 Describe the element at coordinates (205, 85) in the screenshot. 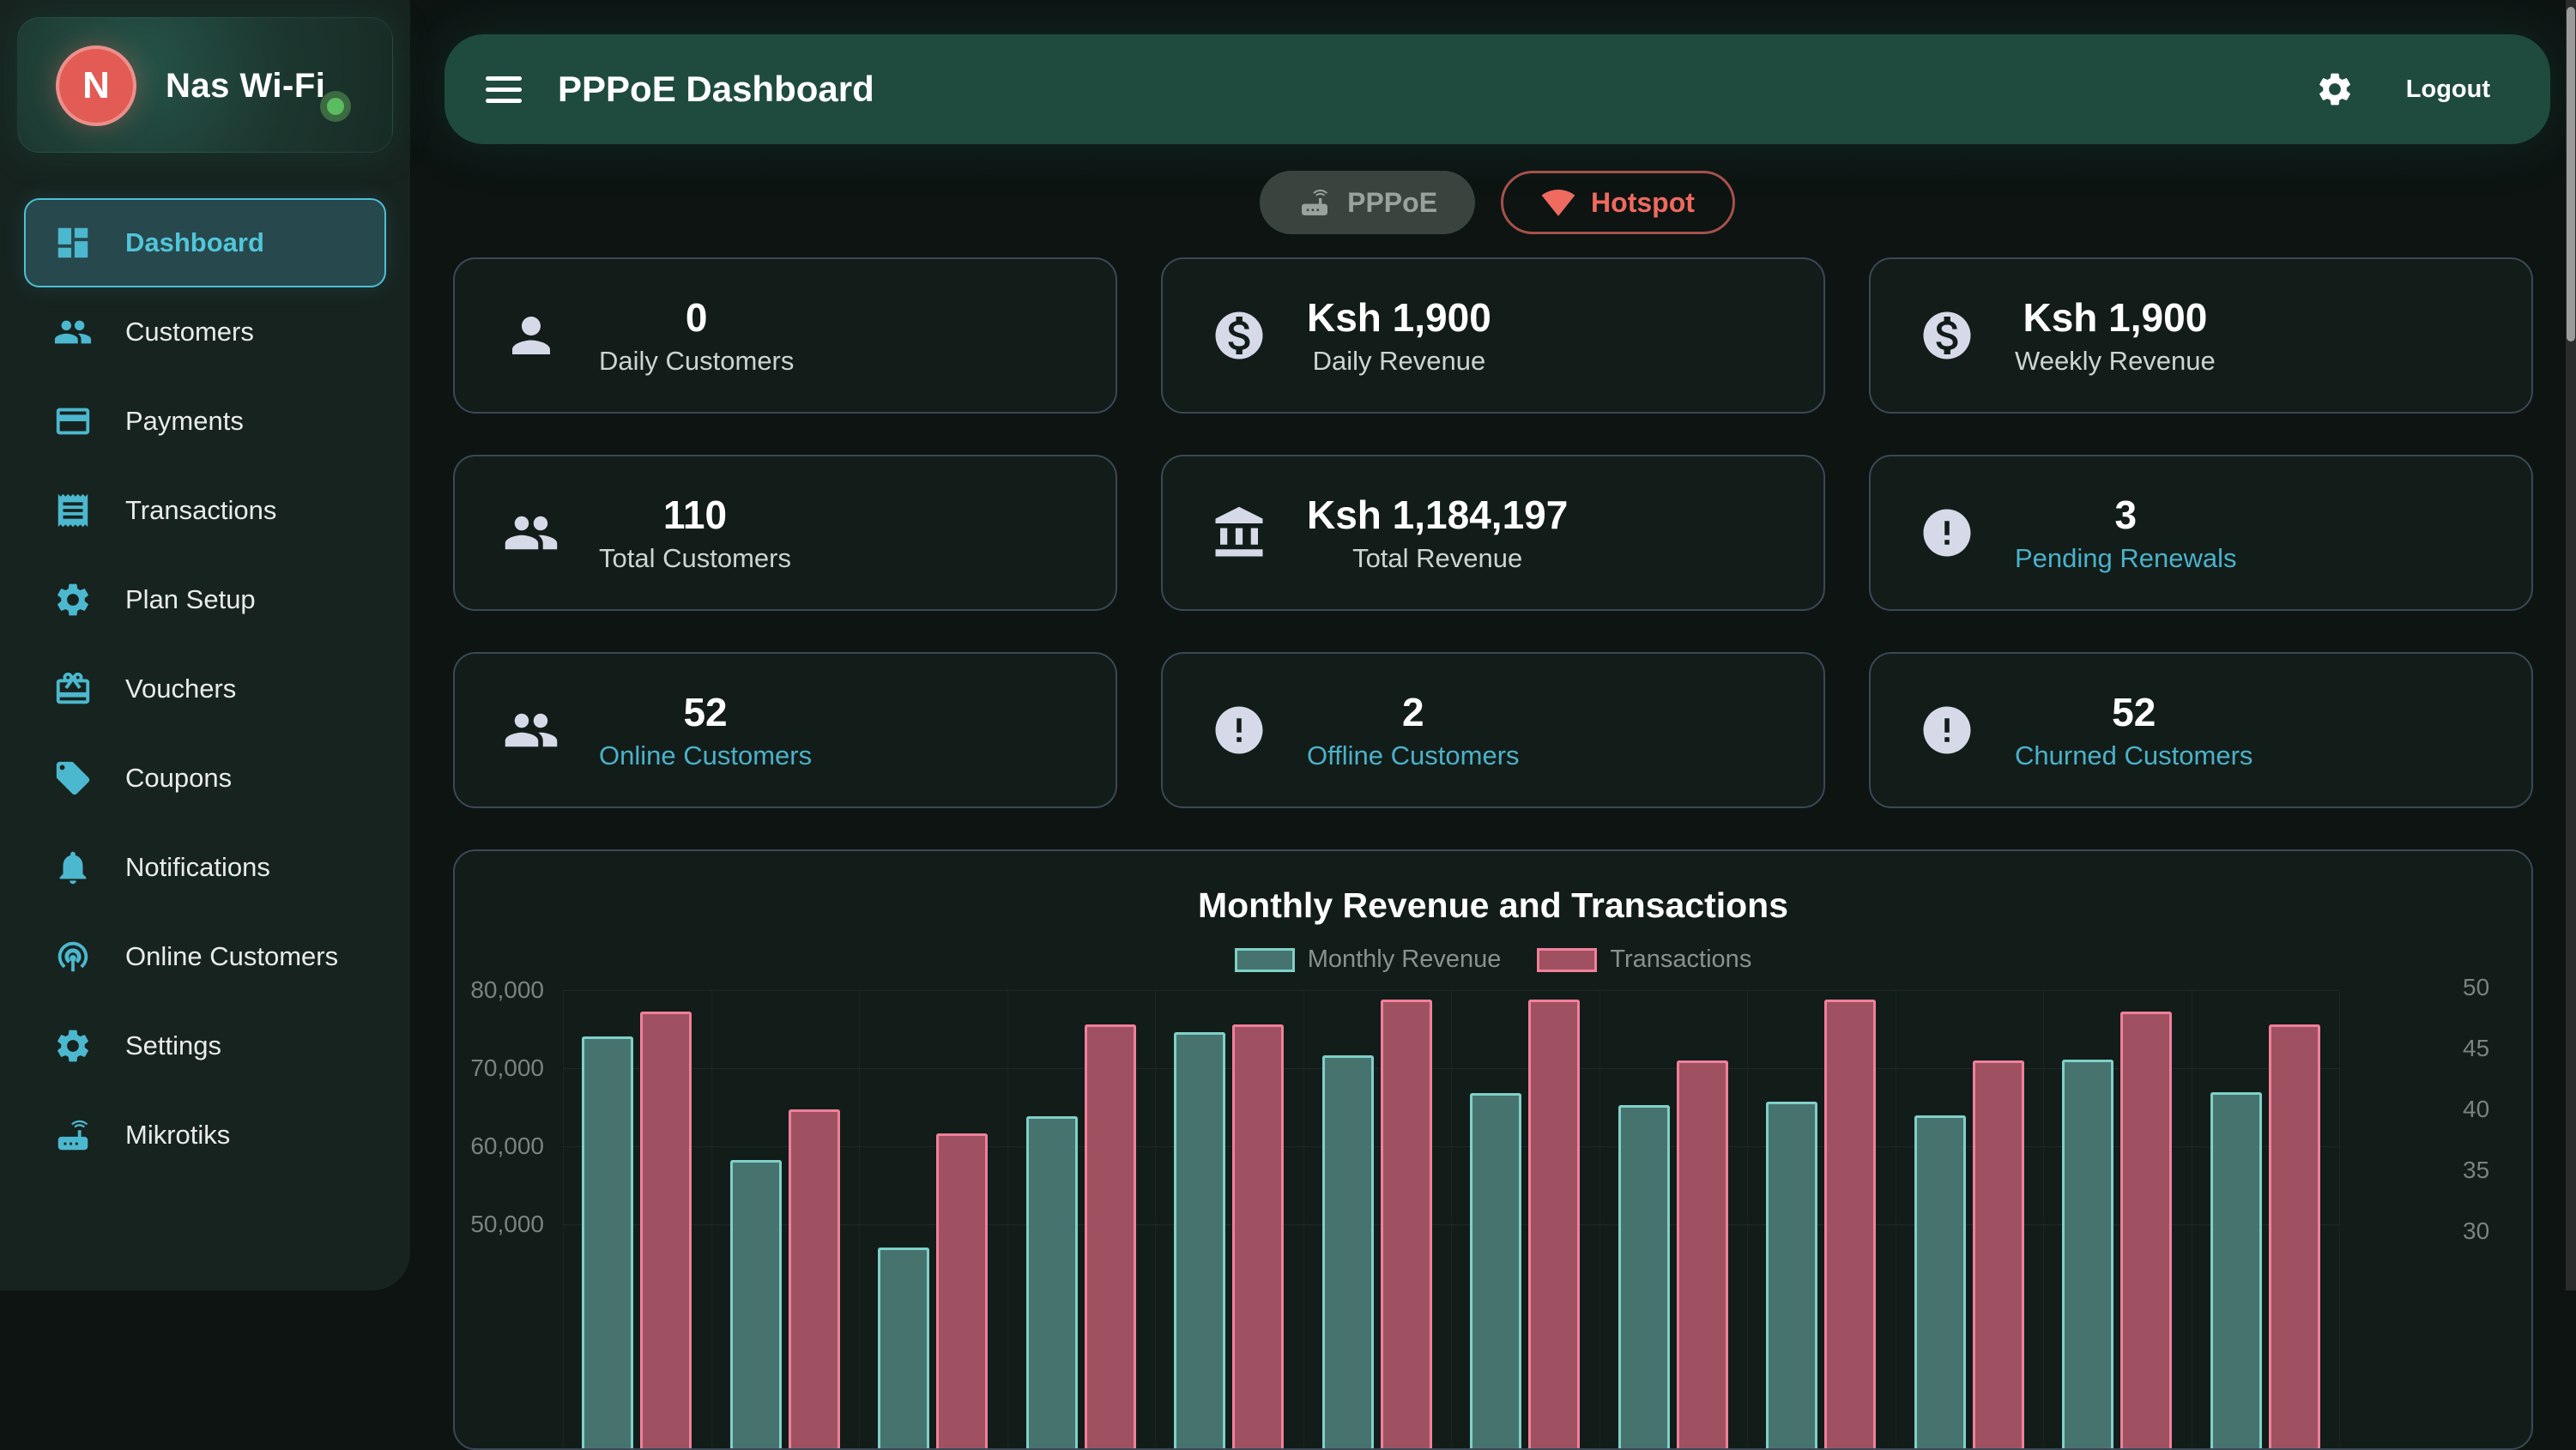

I see `brand-card: N Nas Wi-Fi` at that location.